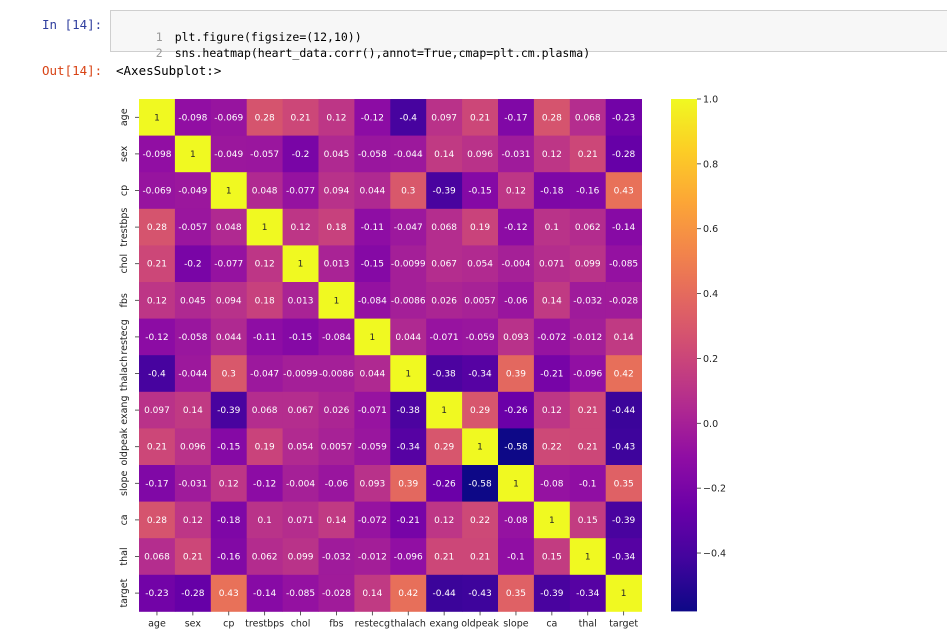 The height and width of the screenshot is (639, 947). I want to click on y-tick-label: target, so click(124, 592).